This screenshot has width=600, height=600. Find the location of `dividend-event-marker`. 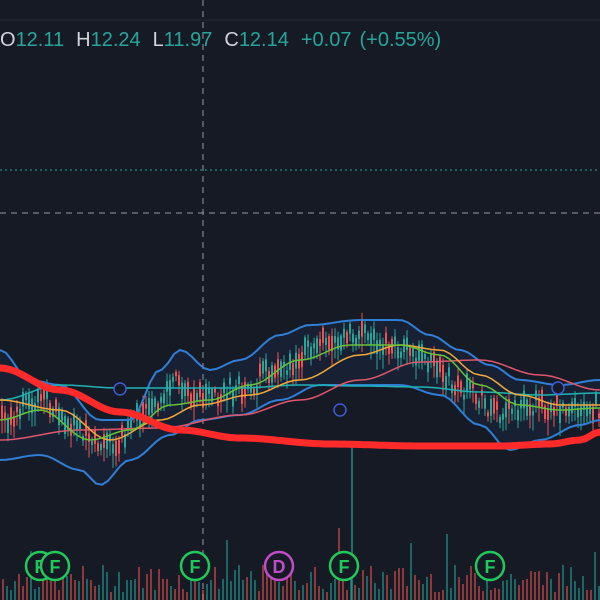

dividend-event-marker is located at coordinates (279, 566).